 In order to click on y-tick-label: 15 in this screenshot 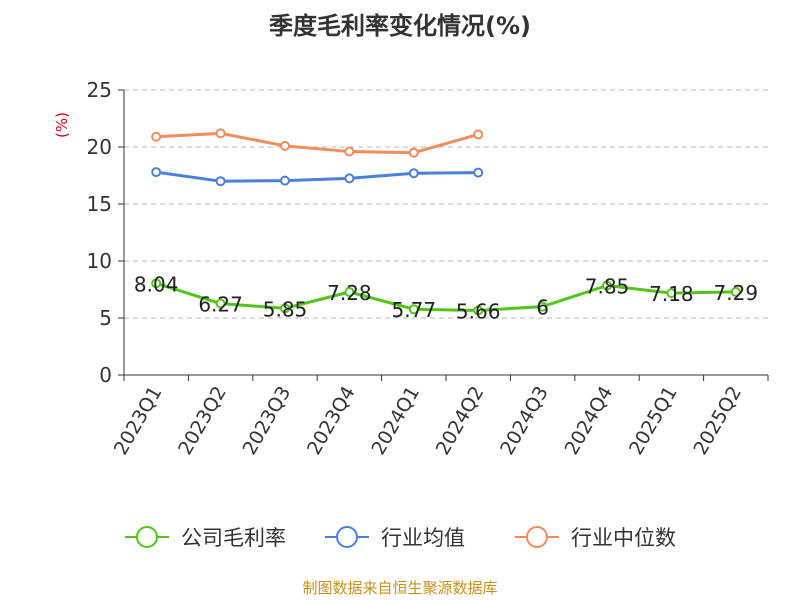, I will do `click(99, 204)`.